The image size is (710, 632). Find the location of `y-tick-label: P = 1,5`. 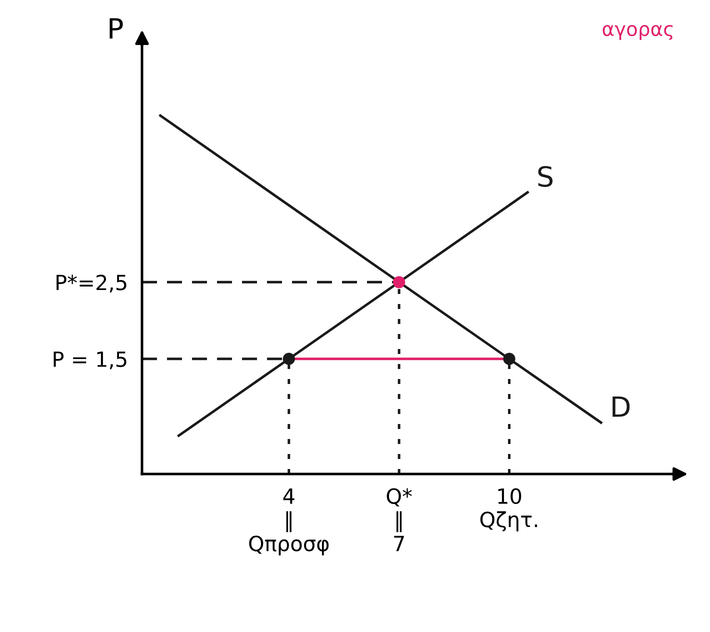

y-tick-label: P = 1,5 is located at coordinates (90, 361).